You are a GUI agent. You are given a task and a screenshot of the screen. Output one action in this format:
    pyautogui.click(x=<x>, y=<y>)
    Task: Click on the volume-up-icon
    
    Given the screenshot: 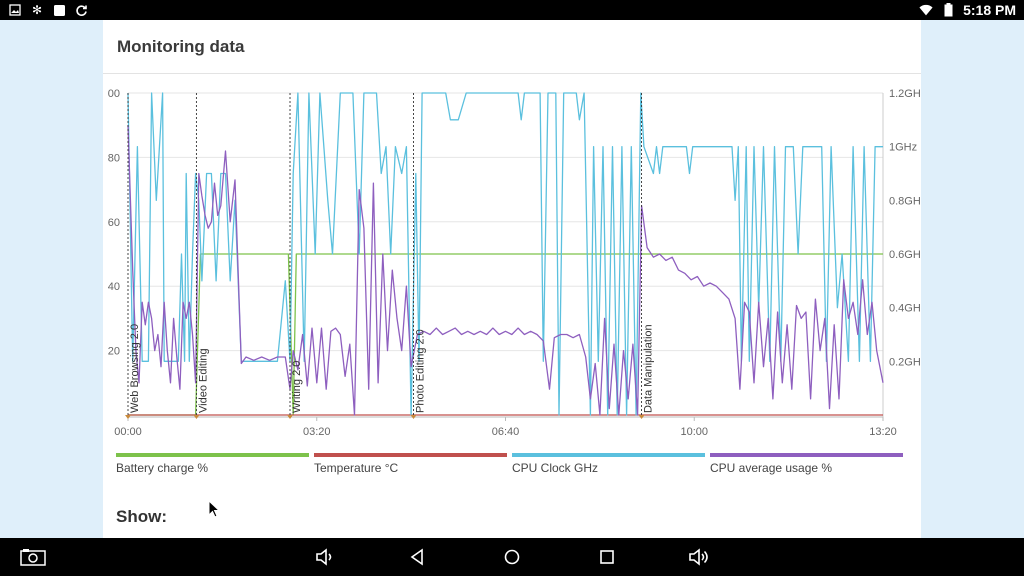 What is the action you would take?
    pyautogui.click(x=699, y=557)
    